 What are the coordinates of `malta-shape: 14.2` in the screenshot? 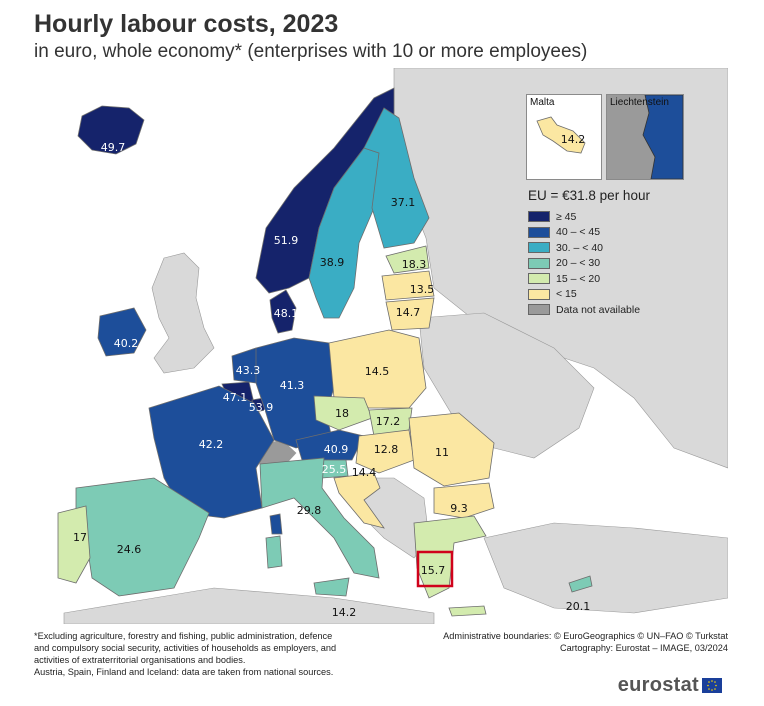 It's located at (561, 135).